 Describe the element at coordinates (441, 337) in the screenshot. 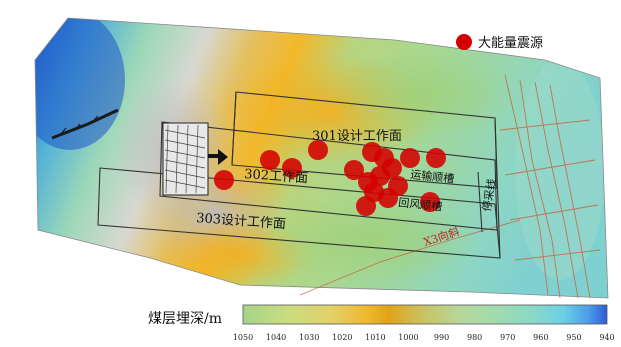

I see `colorbar-tick-label: 990` at that location.